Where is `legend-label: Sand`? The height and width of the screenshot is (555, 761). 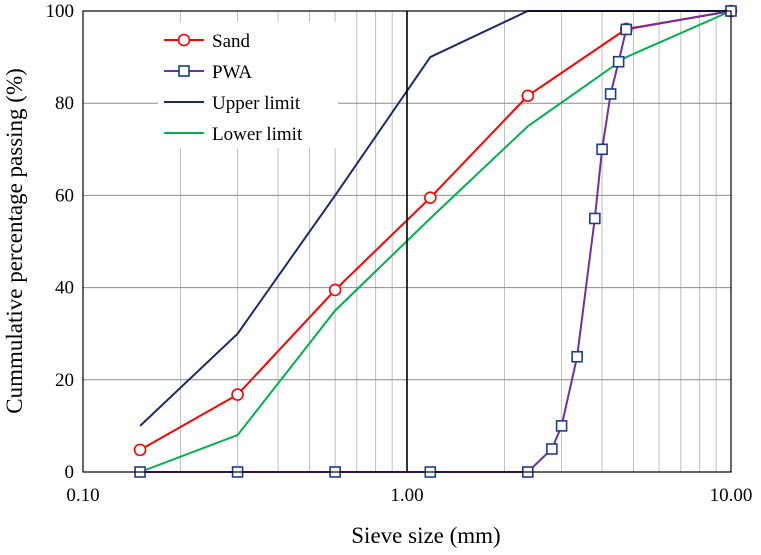 legend-label: Sand is located at coordinates (231, 41).